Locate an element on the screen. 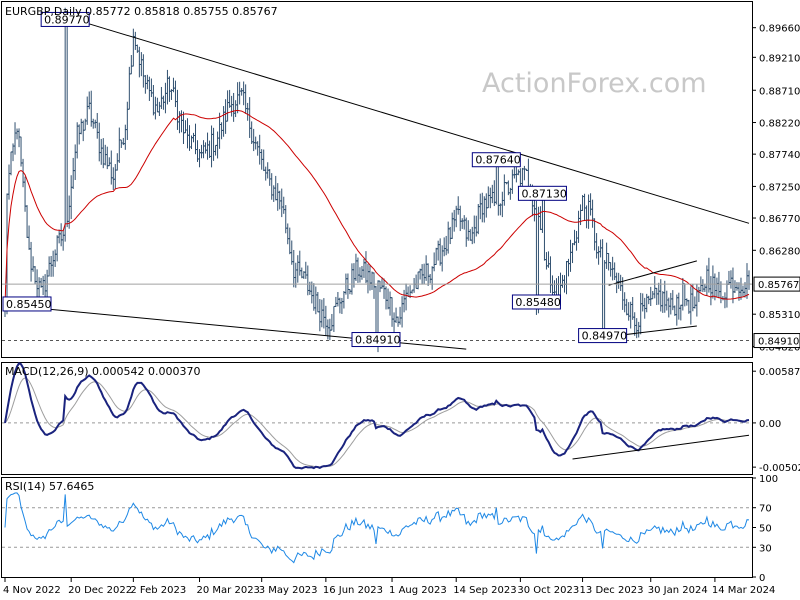 The height and width of the screenshot is (600, 800). macd-trendline is located at coordinates (661, 447).